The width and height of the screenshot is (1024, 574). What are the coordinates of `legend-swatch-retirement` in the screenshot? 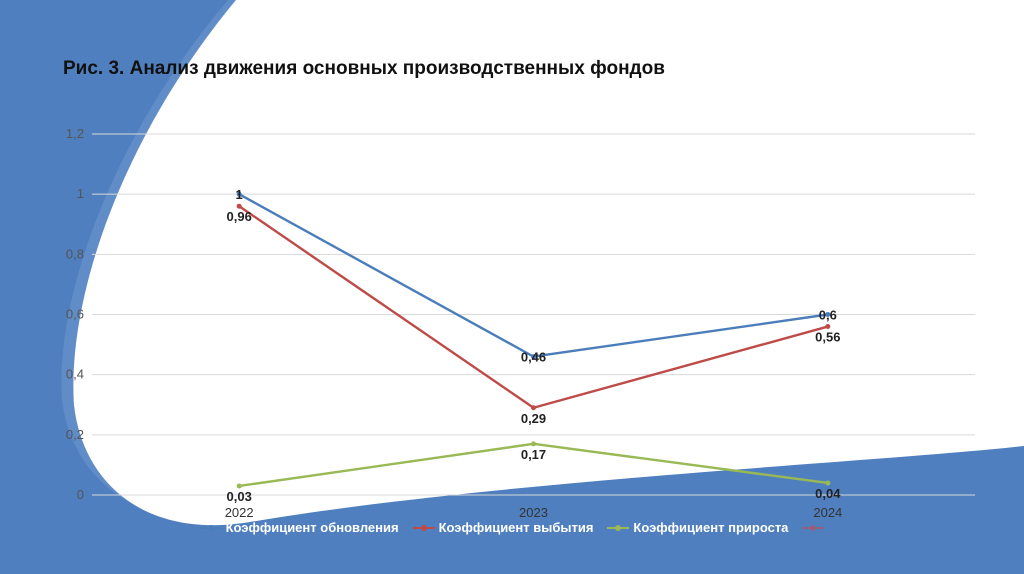 It's located at (423, 527).